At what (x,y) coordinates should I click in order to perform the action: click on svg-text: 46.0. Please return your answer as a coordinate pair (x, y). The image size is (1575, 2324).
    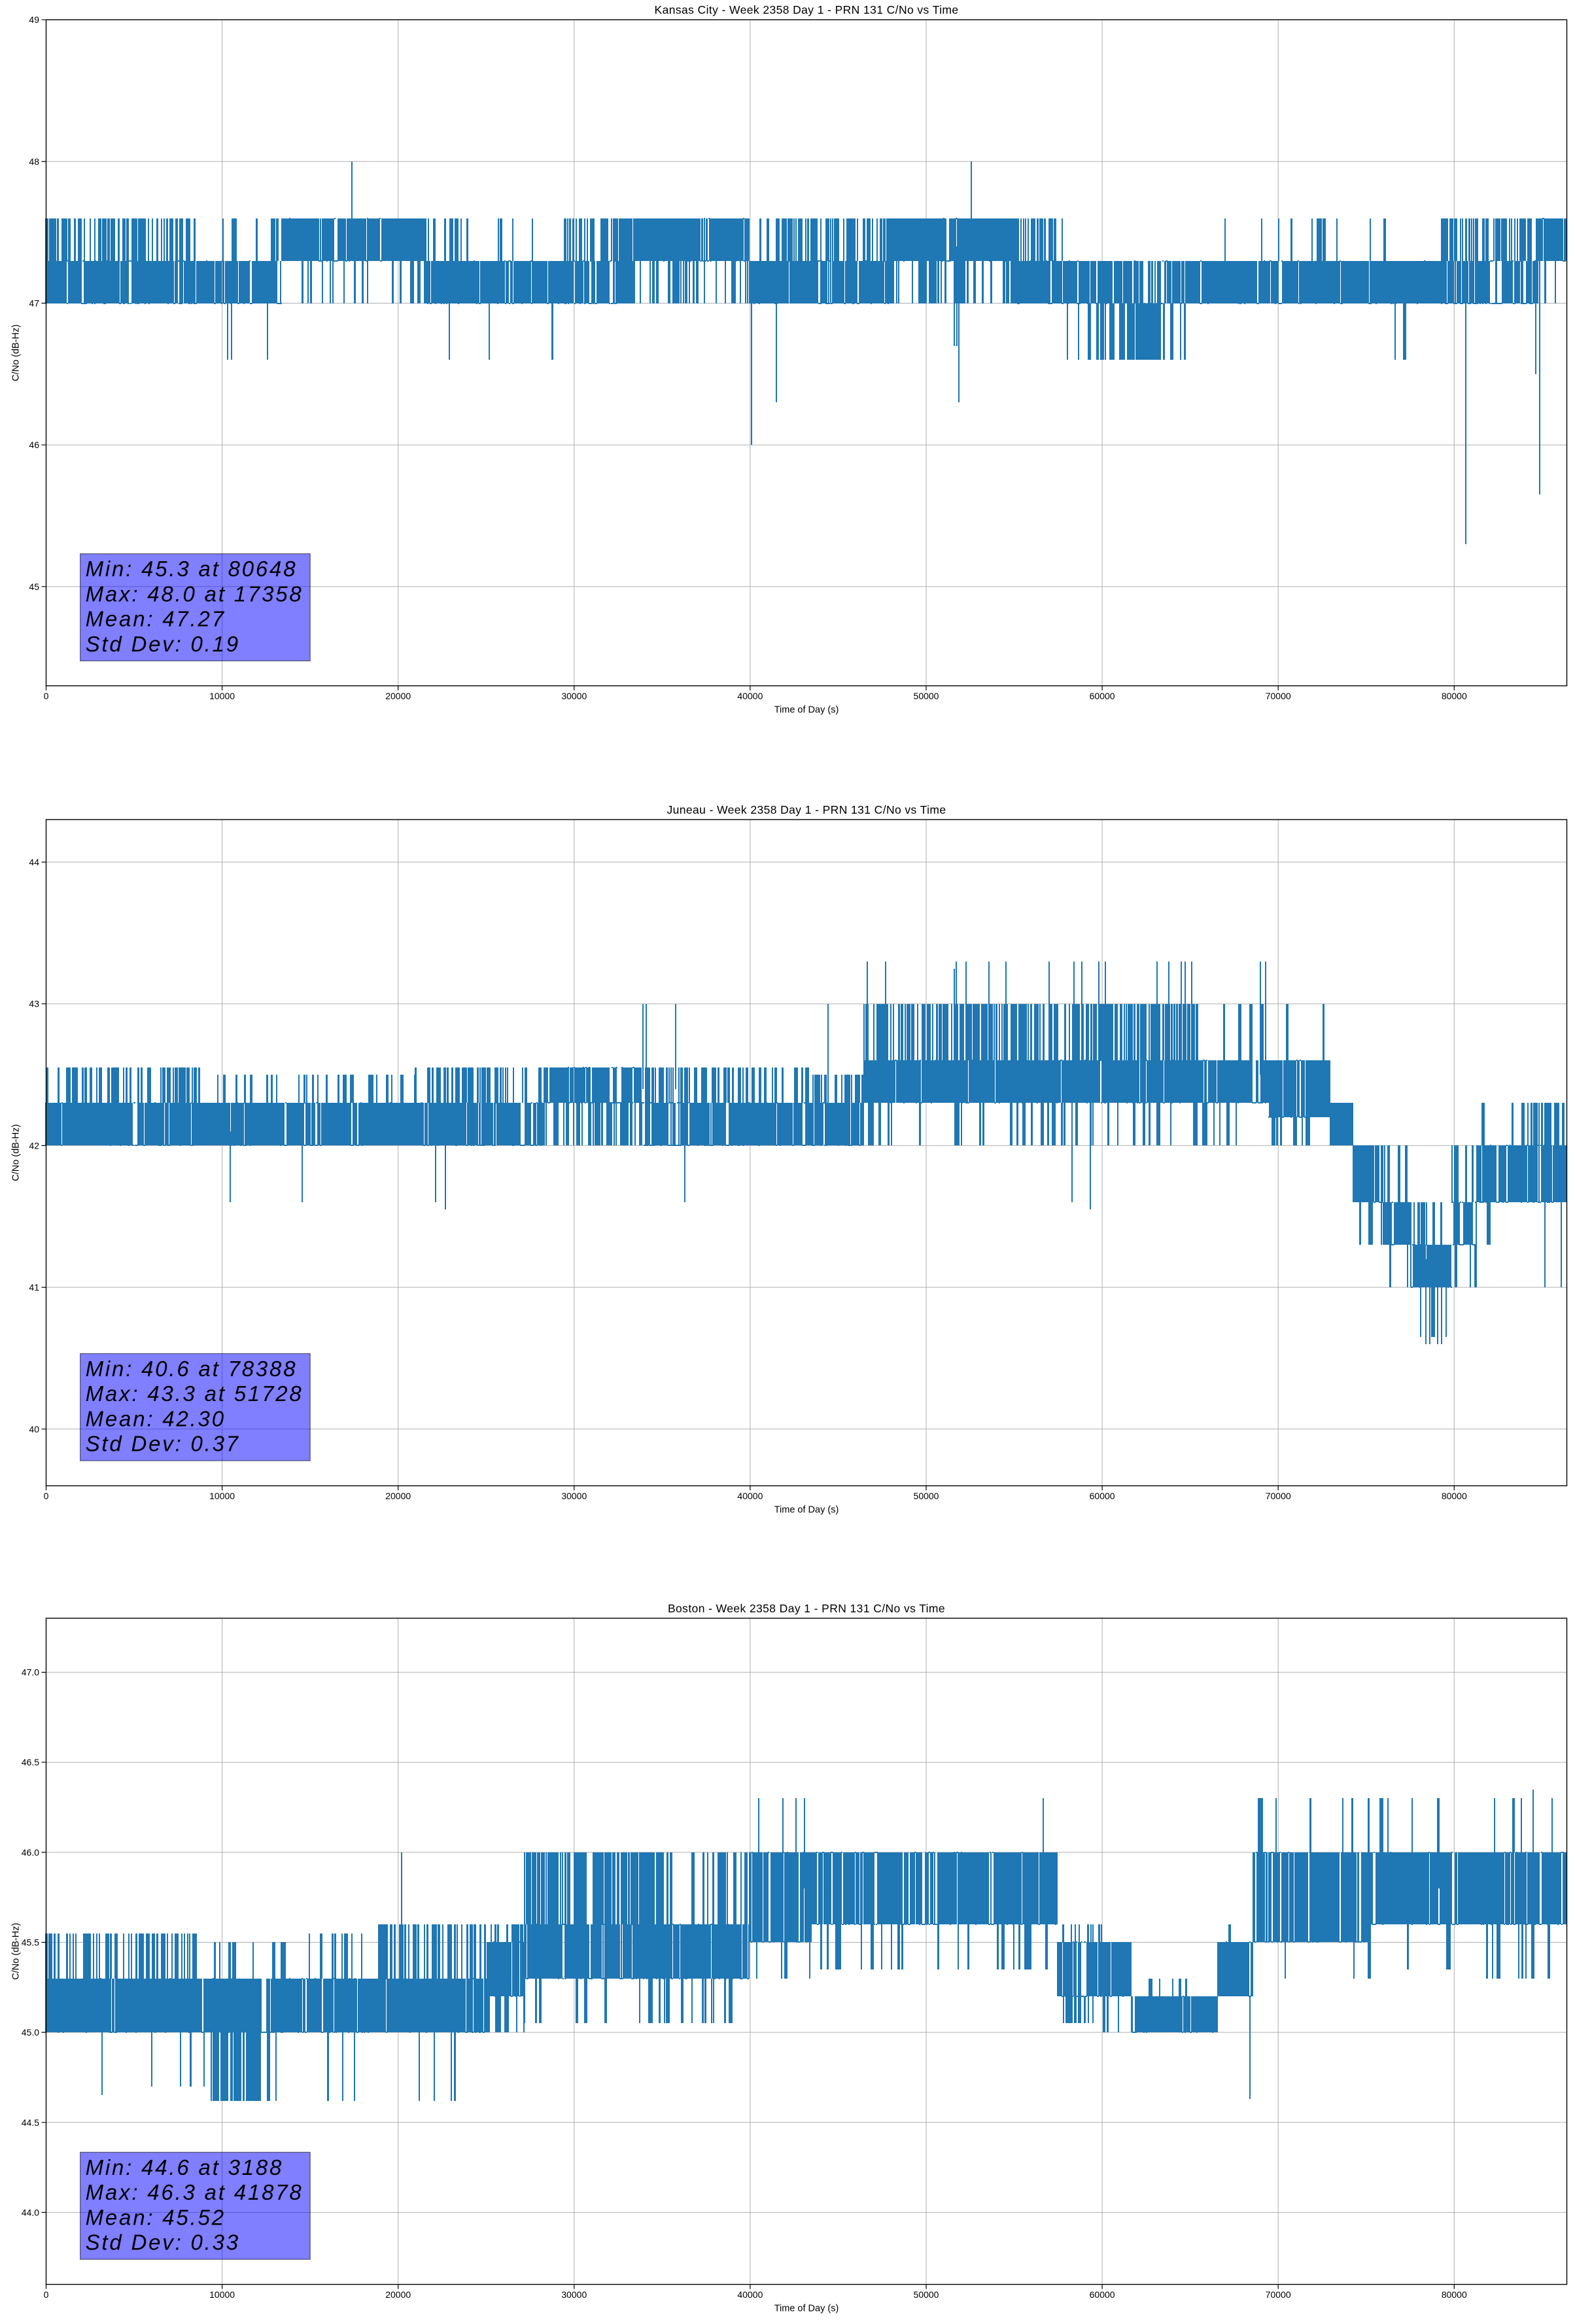
    Looking at the image, I should click on (31, 1853).